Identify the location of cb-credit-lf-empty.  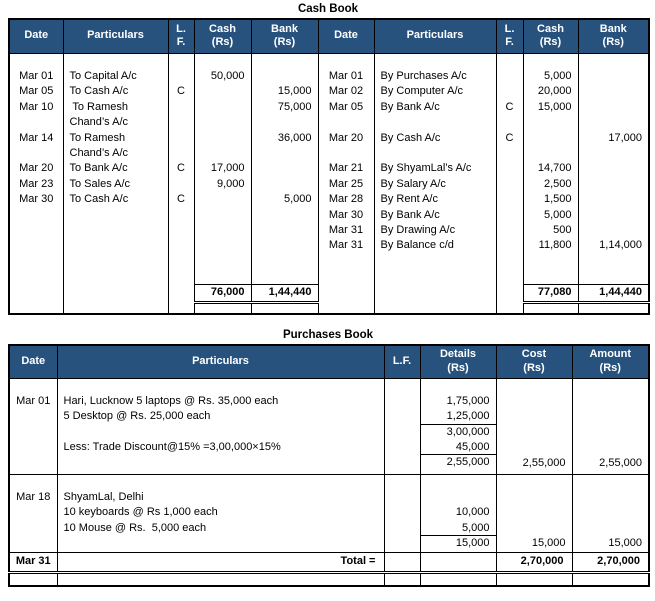
(509, 293).